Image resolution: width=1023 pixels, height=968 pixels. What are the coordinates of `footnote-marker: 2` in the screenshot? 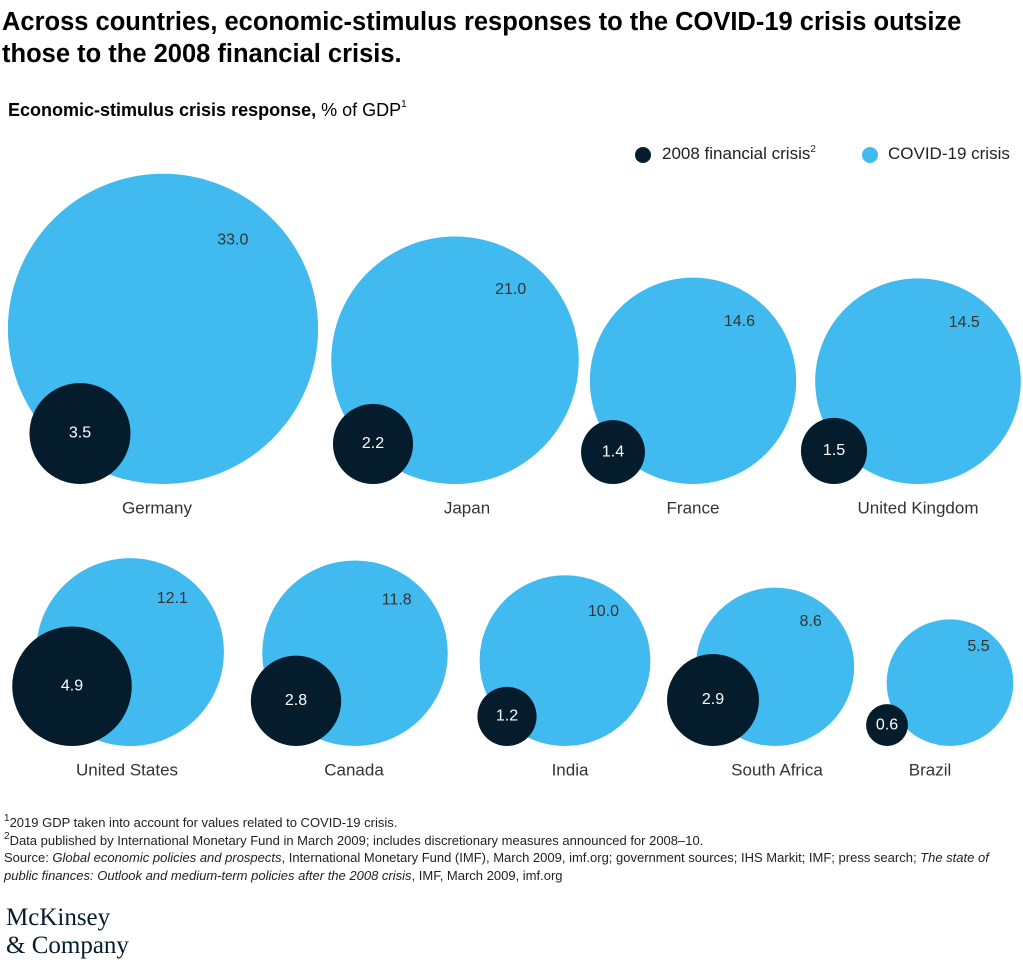 It's located at (7, 836).